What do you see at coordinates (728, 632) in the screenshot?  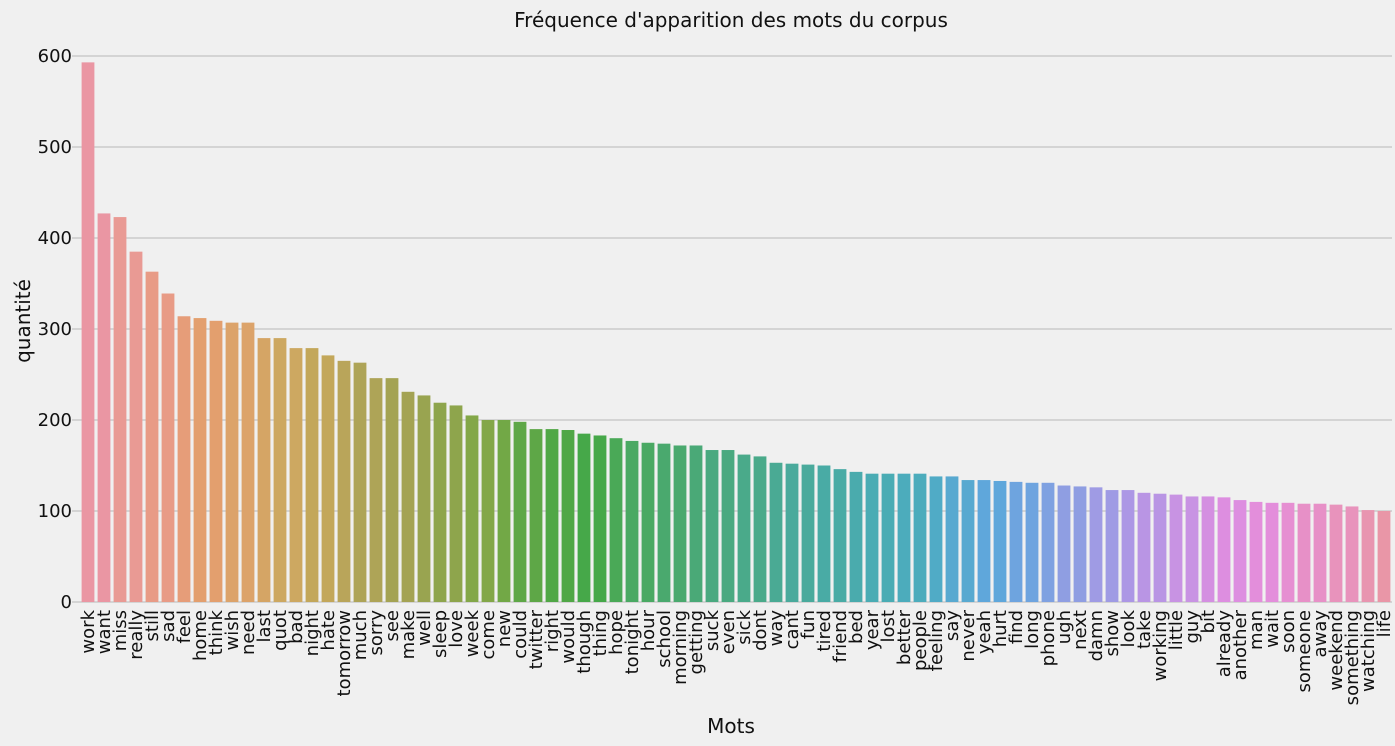 I see `x-tick-label: even` at bounding box center [728, 632].